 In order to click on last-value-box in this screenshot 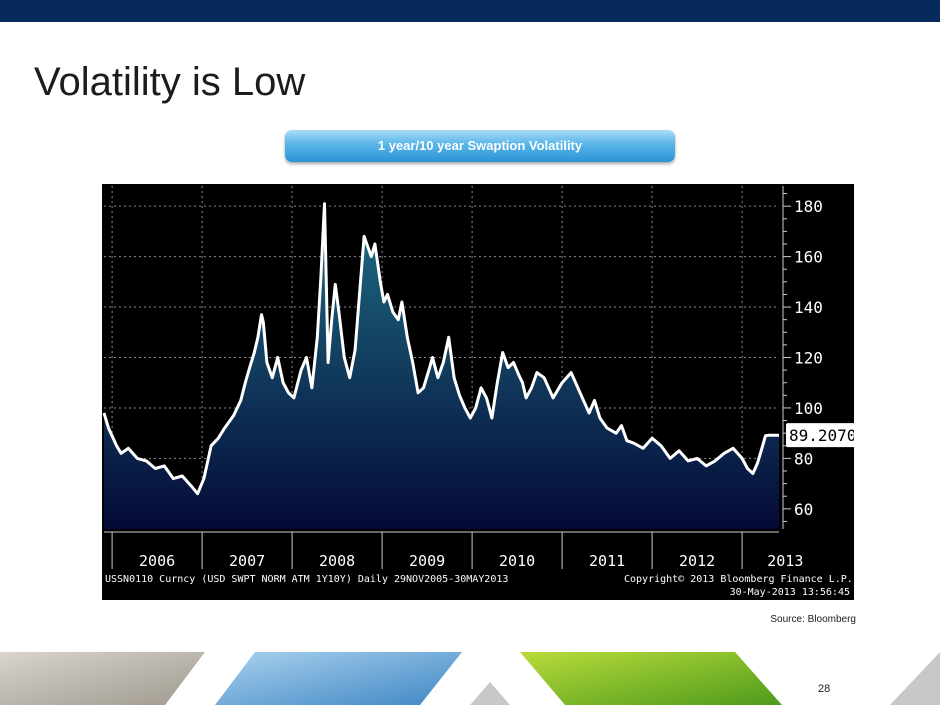, I will do `click(820, 435)`.